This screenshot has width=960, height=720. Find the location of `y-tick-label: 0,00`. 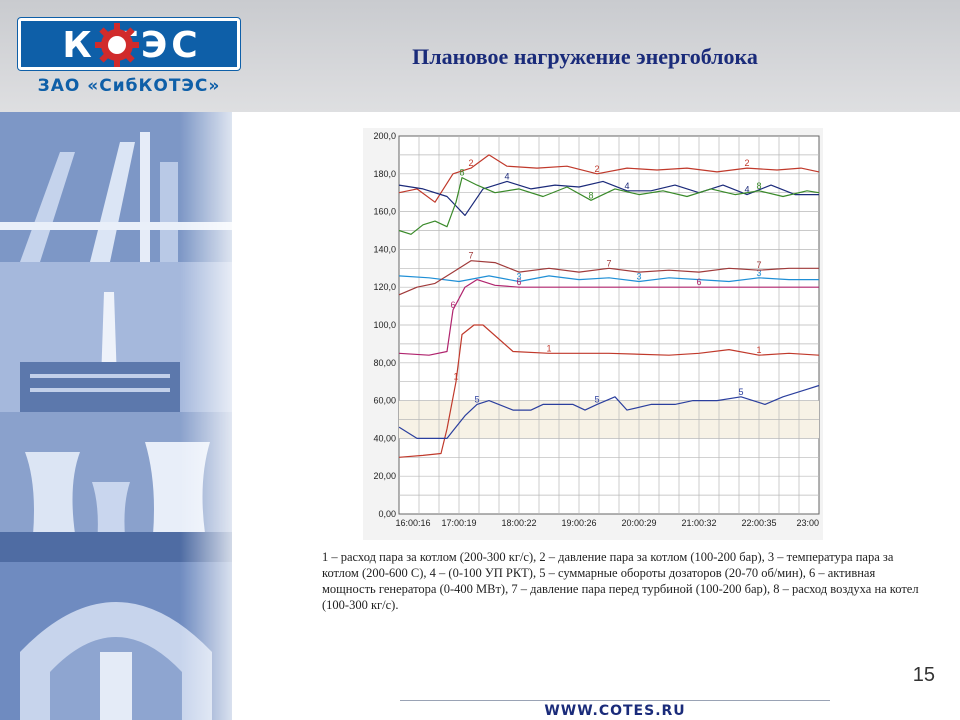

y-tick-label: 0,00 is located at coordinates (387, 514).